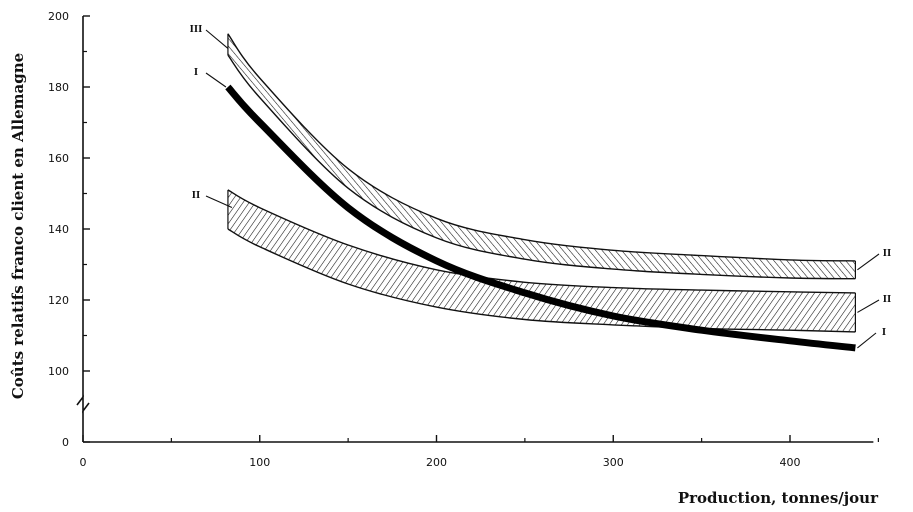 The height and width of the screenshot is (512, 913). What do you see at coordinates (58, 371) in the screenshot?
I see `y-tick-label: 100` at bounding box center [58, 371].